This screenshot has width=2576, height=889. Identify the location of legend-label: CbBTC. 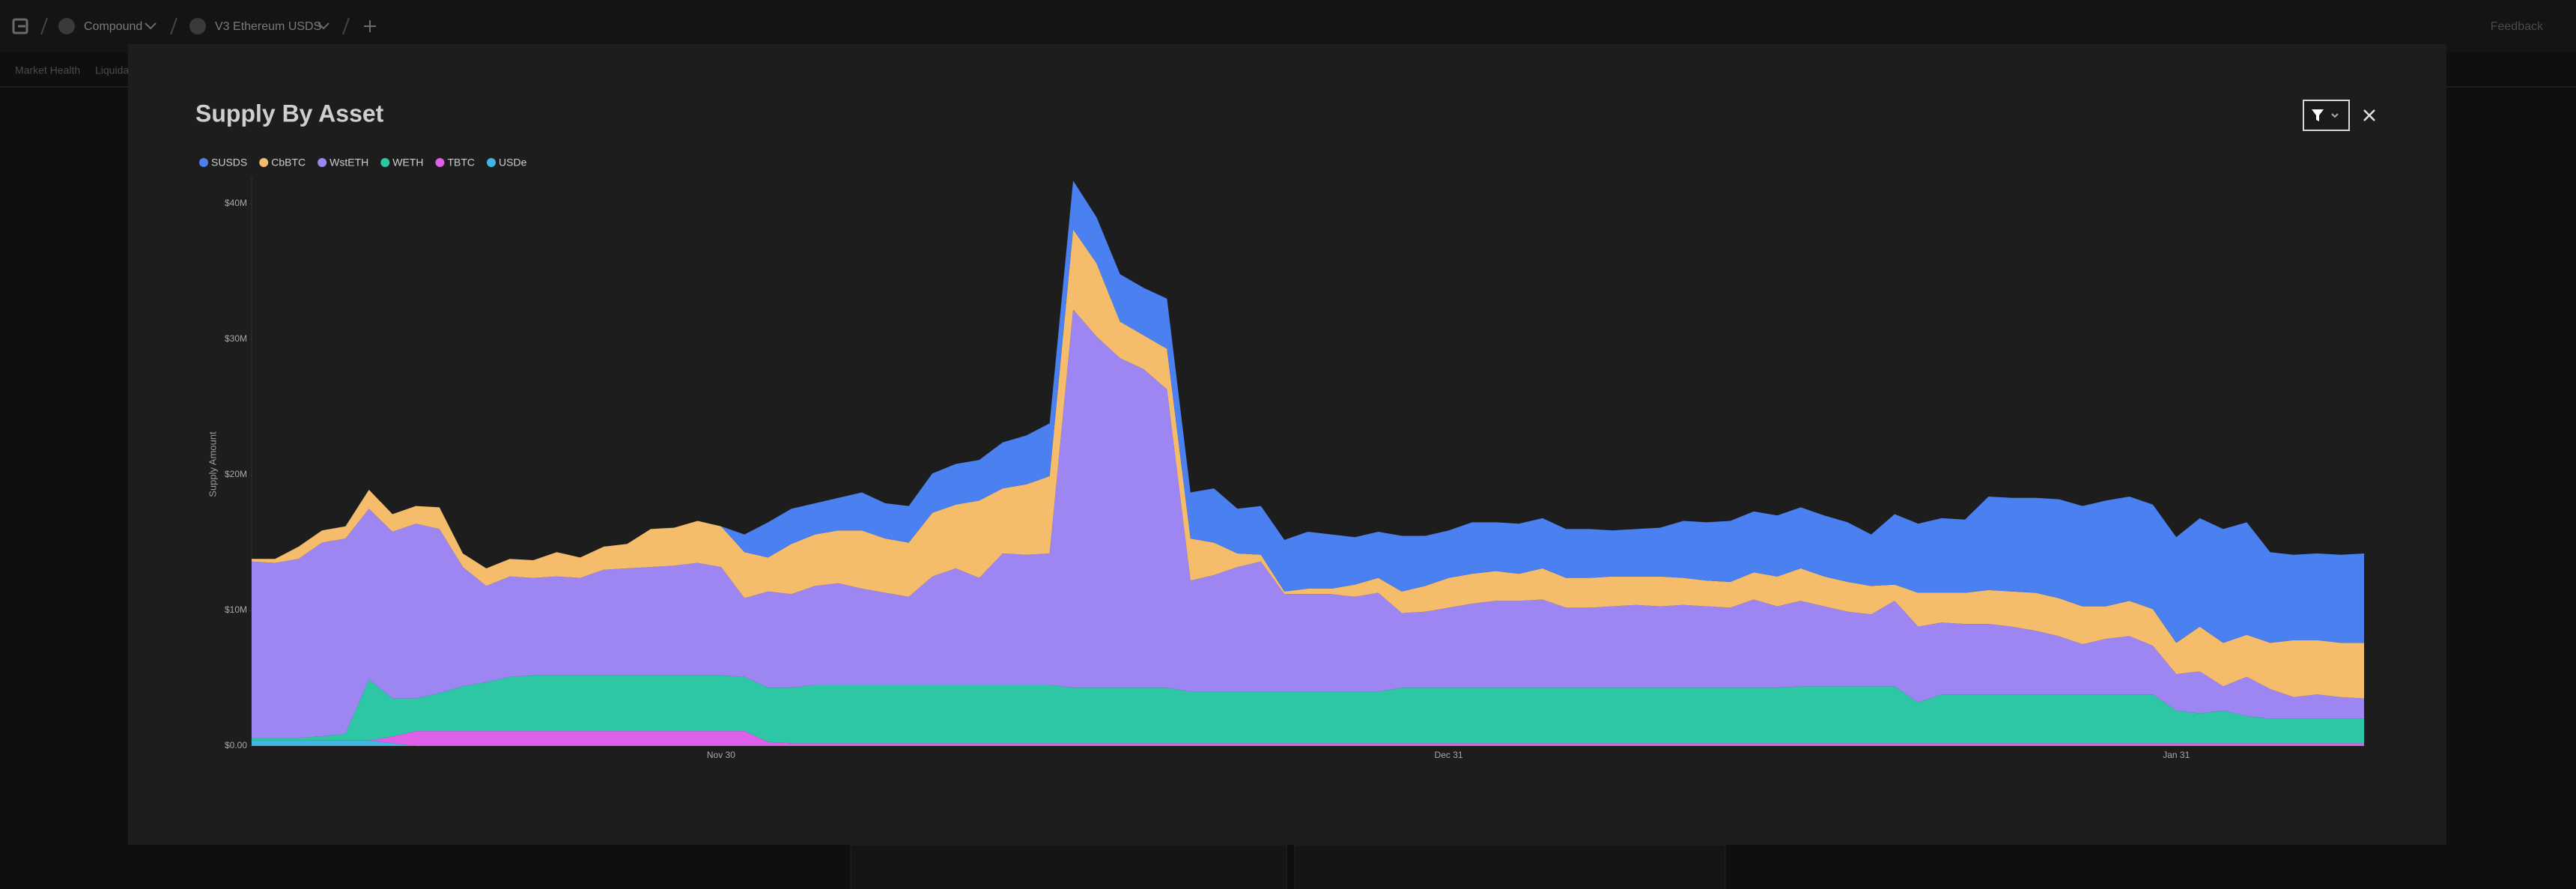
(288, 163).